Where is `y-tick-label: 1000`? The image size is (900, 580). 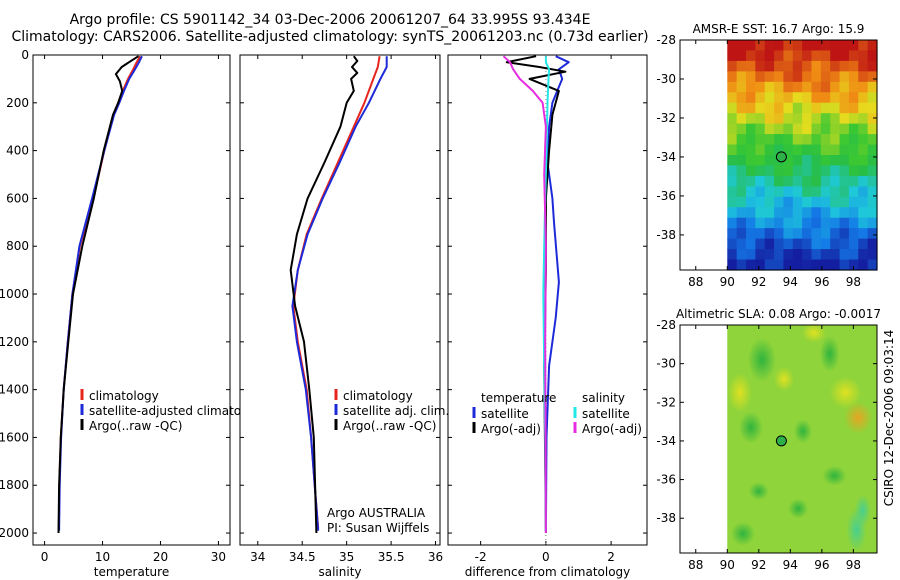 y-tick-label: 1000 is located at coordinates (14, 294).